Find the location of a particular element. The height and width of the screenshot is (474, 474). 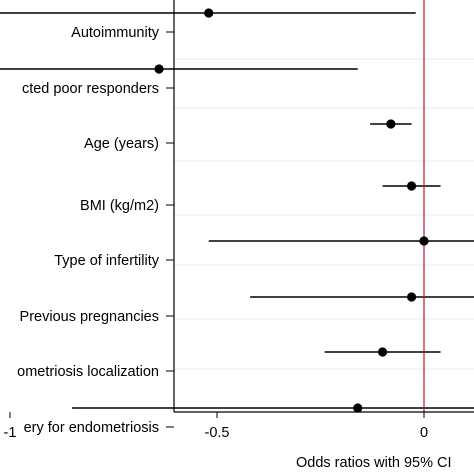

x-axis-title: Odds ratios with 95% CI is located at coordinates (374, 463).